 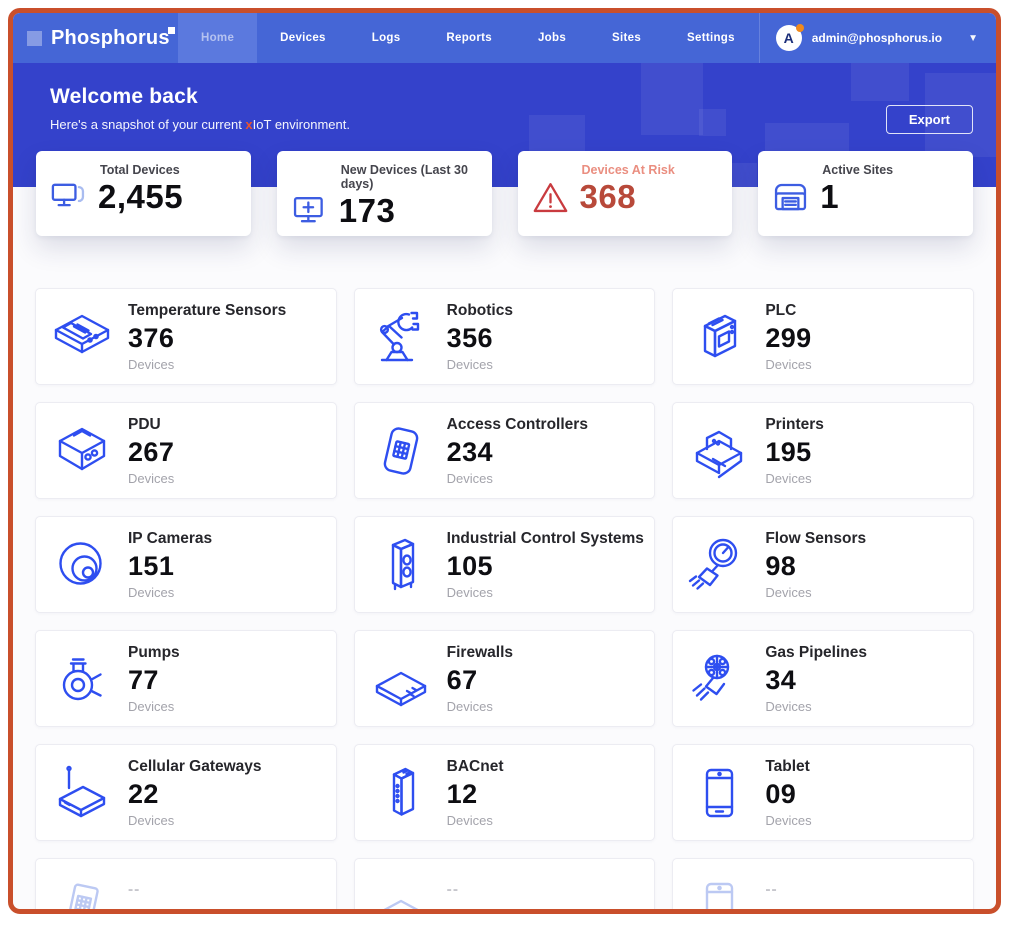 I want to click on robot-arm-icon, so click(x=401, y=337).